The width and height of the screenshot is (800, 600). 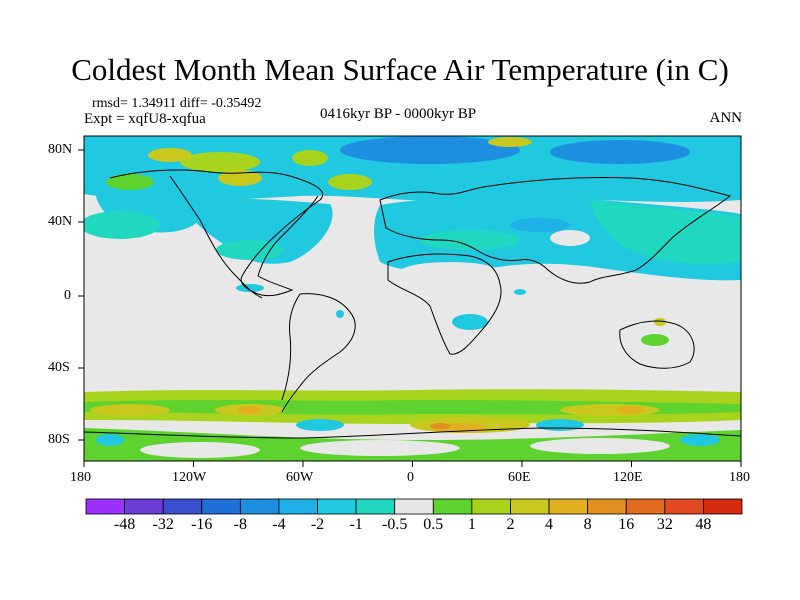 What do you see at coordinates (240, 524) in the screenshot?
I see `colorbar-label: -8` at bounding box center [240, 524].